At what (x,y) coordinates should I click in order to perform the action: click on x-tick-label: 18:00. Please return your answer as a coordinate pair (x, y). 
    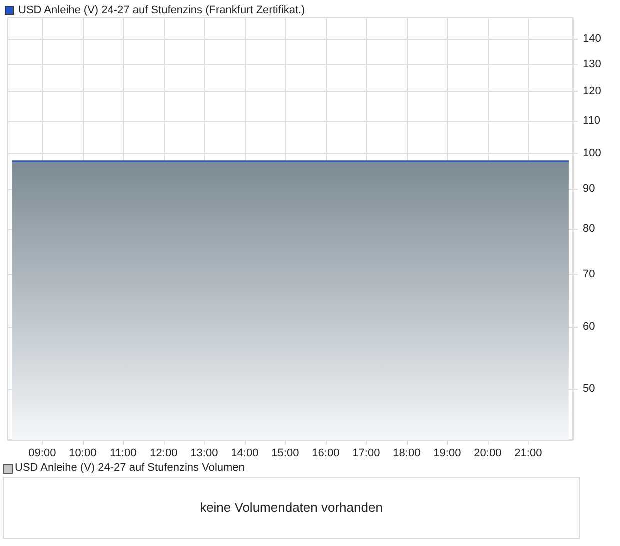
    Looking at the image, I should click on (407, 454).